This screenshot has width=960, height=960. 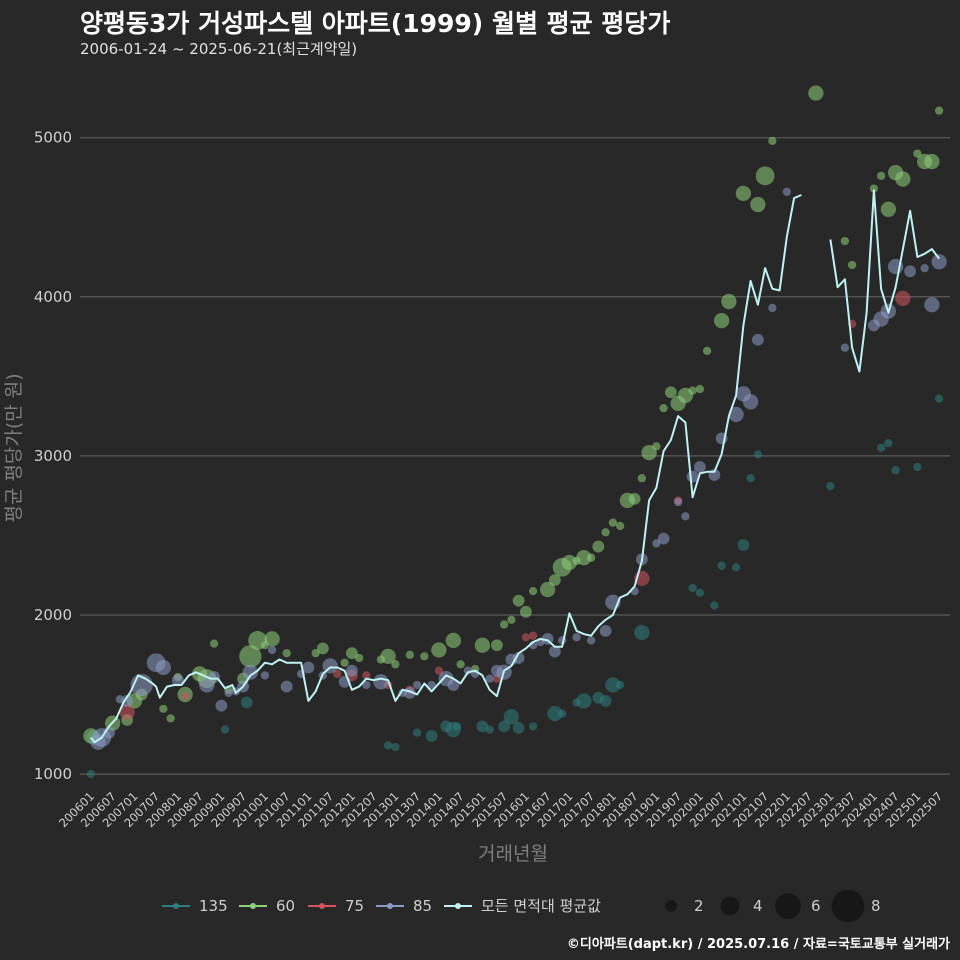 I want to click on legend-label: 85, so click(x=422, y=906).